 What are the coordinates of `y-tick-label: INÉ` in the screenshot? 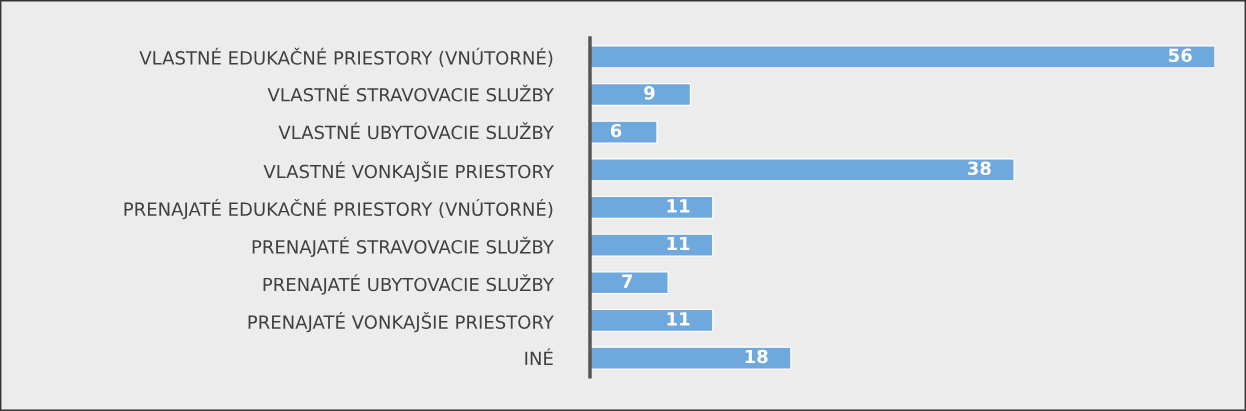 It's located at (539, 356).